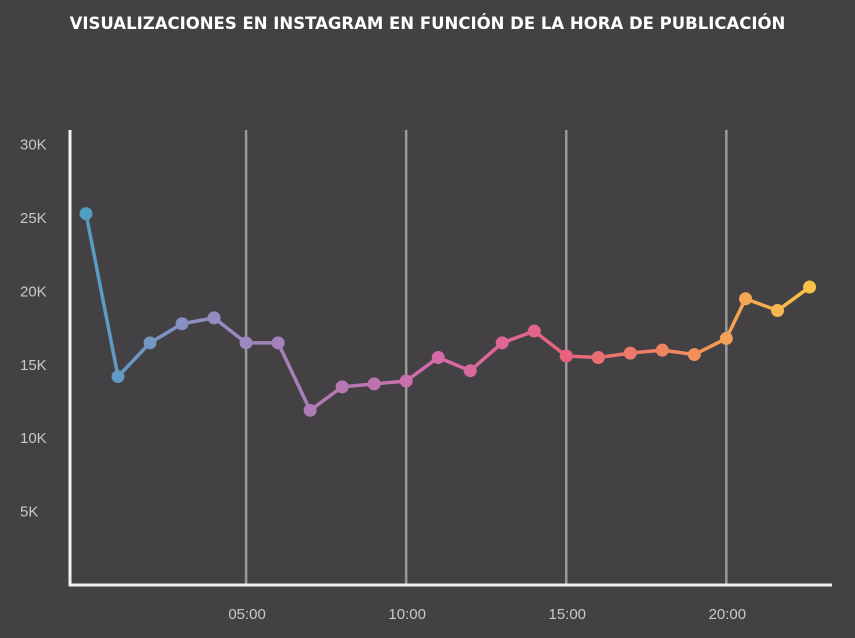 The width and height of the screenshot is (855, 638). Describe the element at coordinates (29, 512) in the screenshot. I see `y-tick-label: 5K` at that location.